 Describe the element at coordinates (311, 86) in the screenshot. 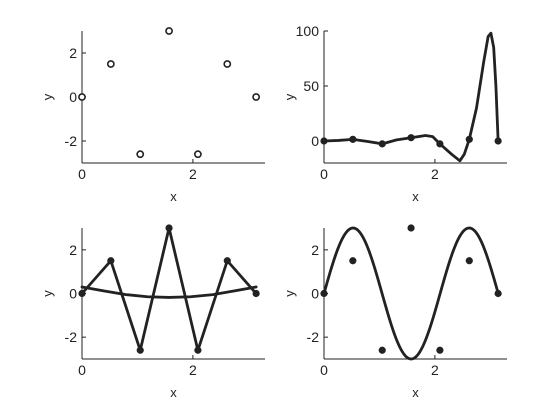

I see `y-tick-label: 50` at that location.